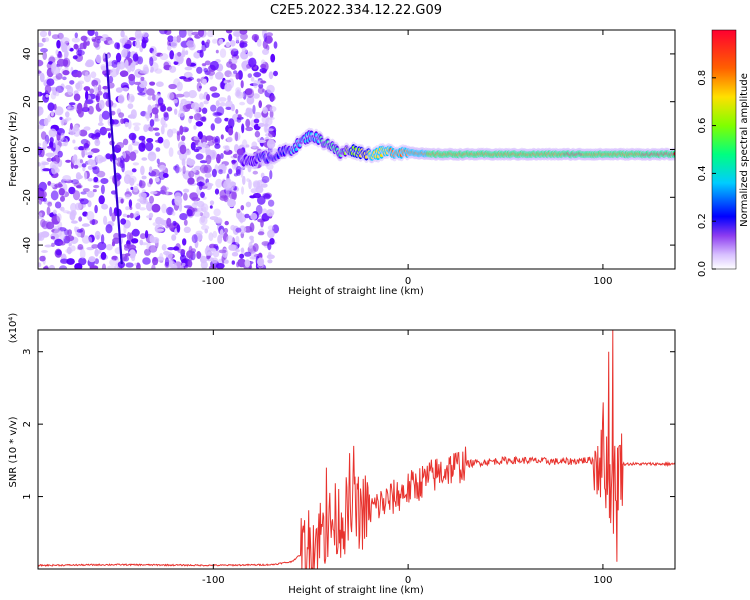 This screenshot has width=750, height=600. I want to click on heatmap-y-axis-label: Frequency (Hz), so click(13, 149).